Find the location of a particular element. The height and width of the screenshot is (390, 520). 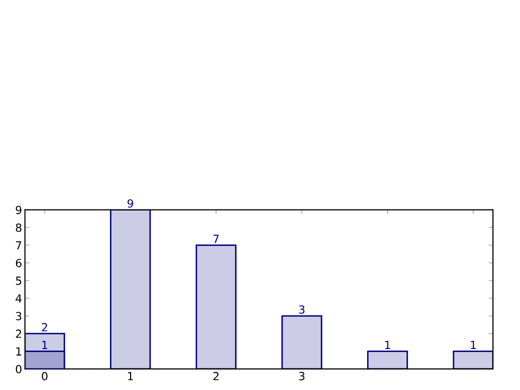

data-label: 2 is located at coordinates (45, 327).